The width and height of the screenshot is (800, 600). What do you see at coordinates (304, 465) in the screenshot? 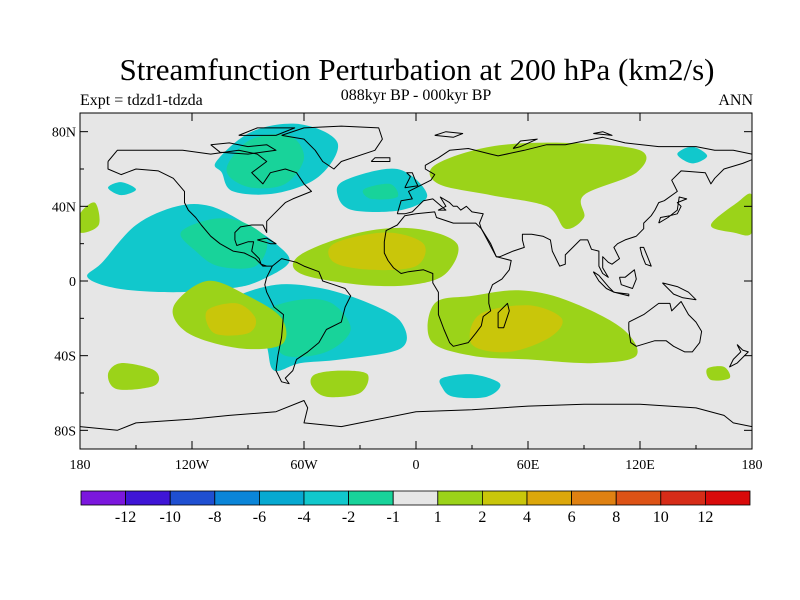
I see `x-tick-label-2: 60W` at bounding box center [304, 465].